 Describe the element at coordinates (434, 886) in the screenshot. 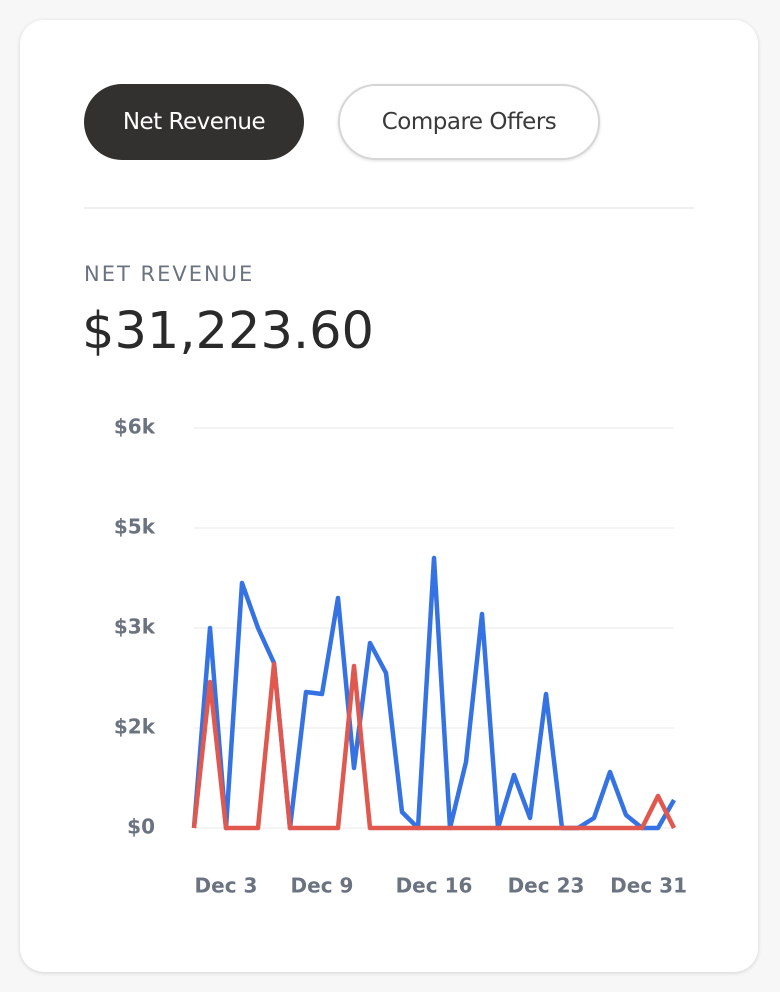

I see `x-tick-label: Dec 16` at that location.